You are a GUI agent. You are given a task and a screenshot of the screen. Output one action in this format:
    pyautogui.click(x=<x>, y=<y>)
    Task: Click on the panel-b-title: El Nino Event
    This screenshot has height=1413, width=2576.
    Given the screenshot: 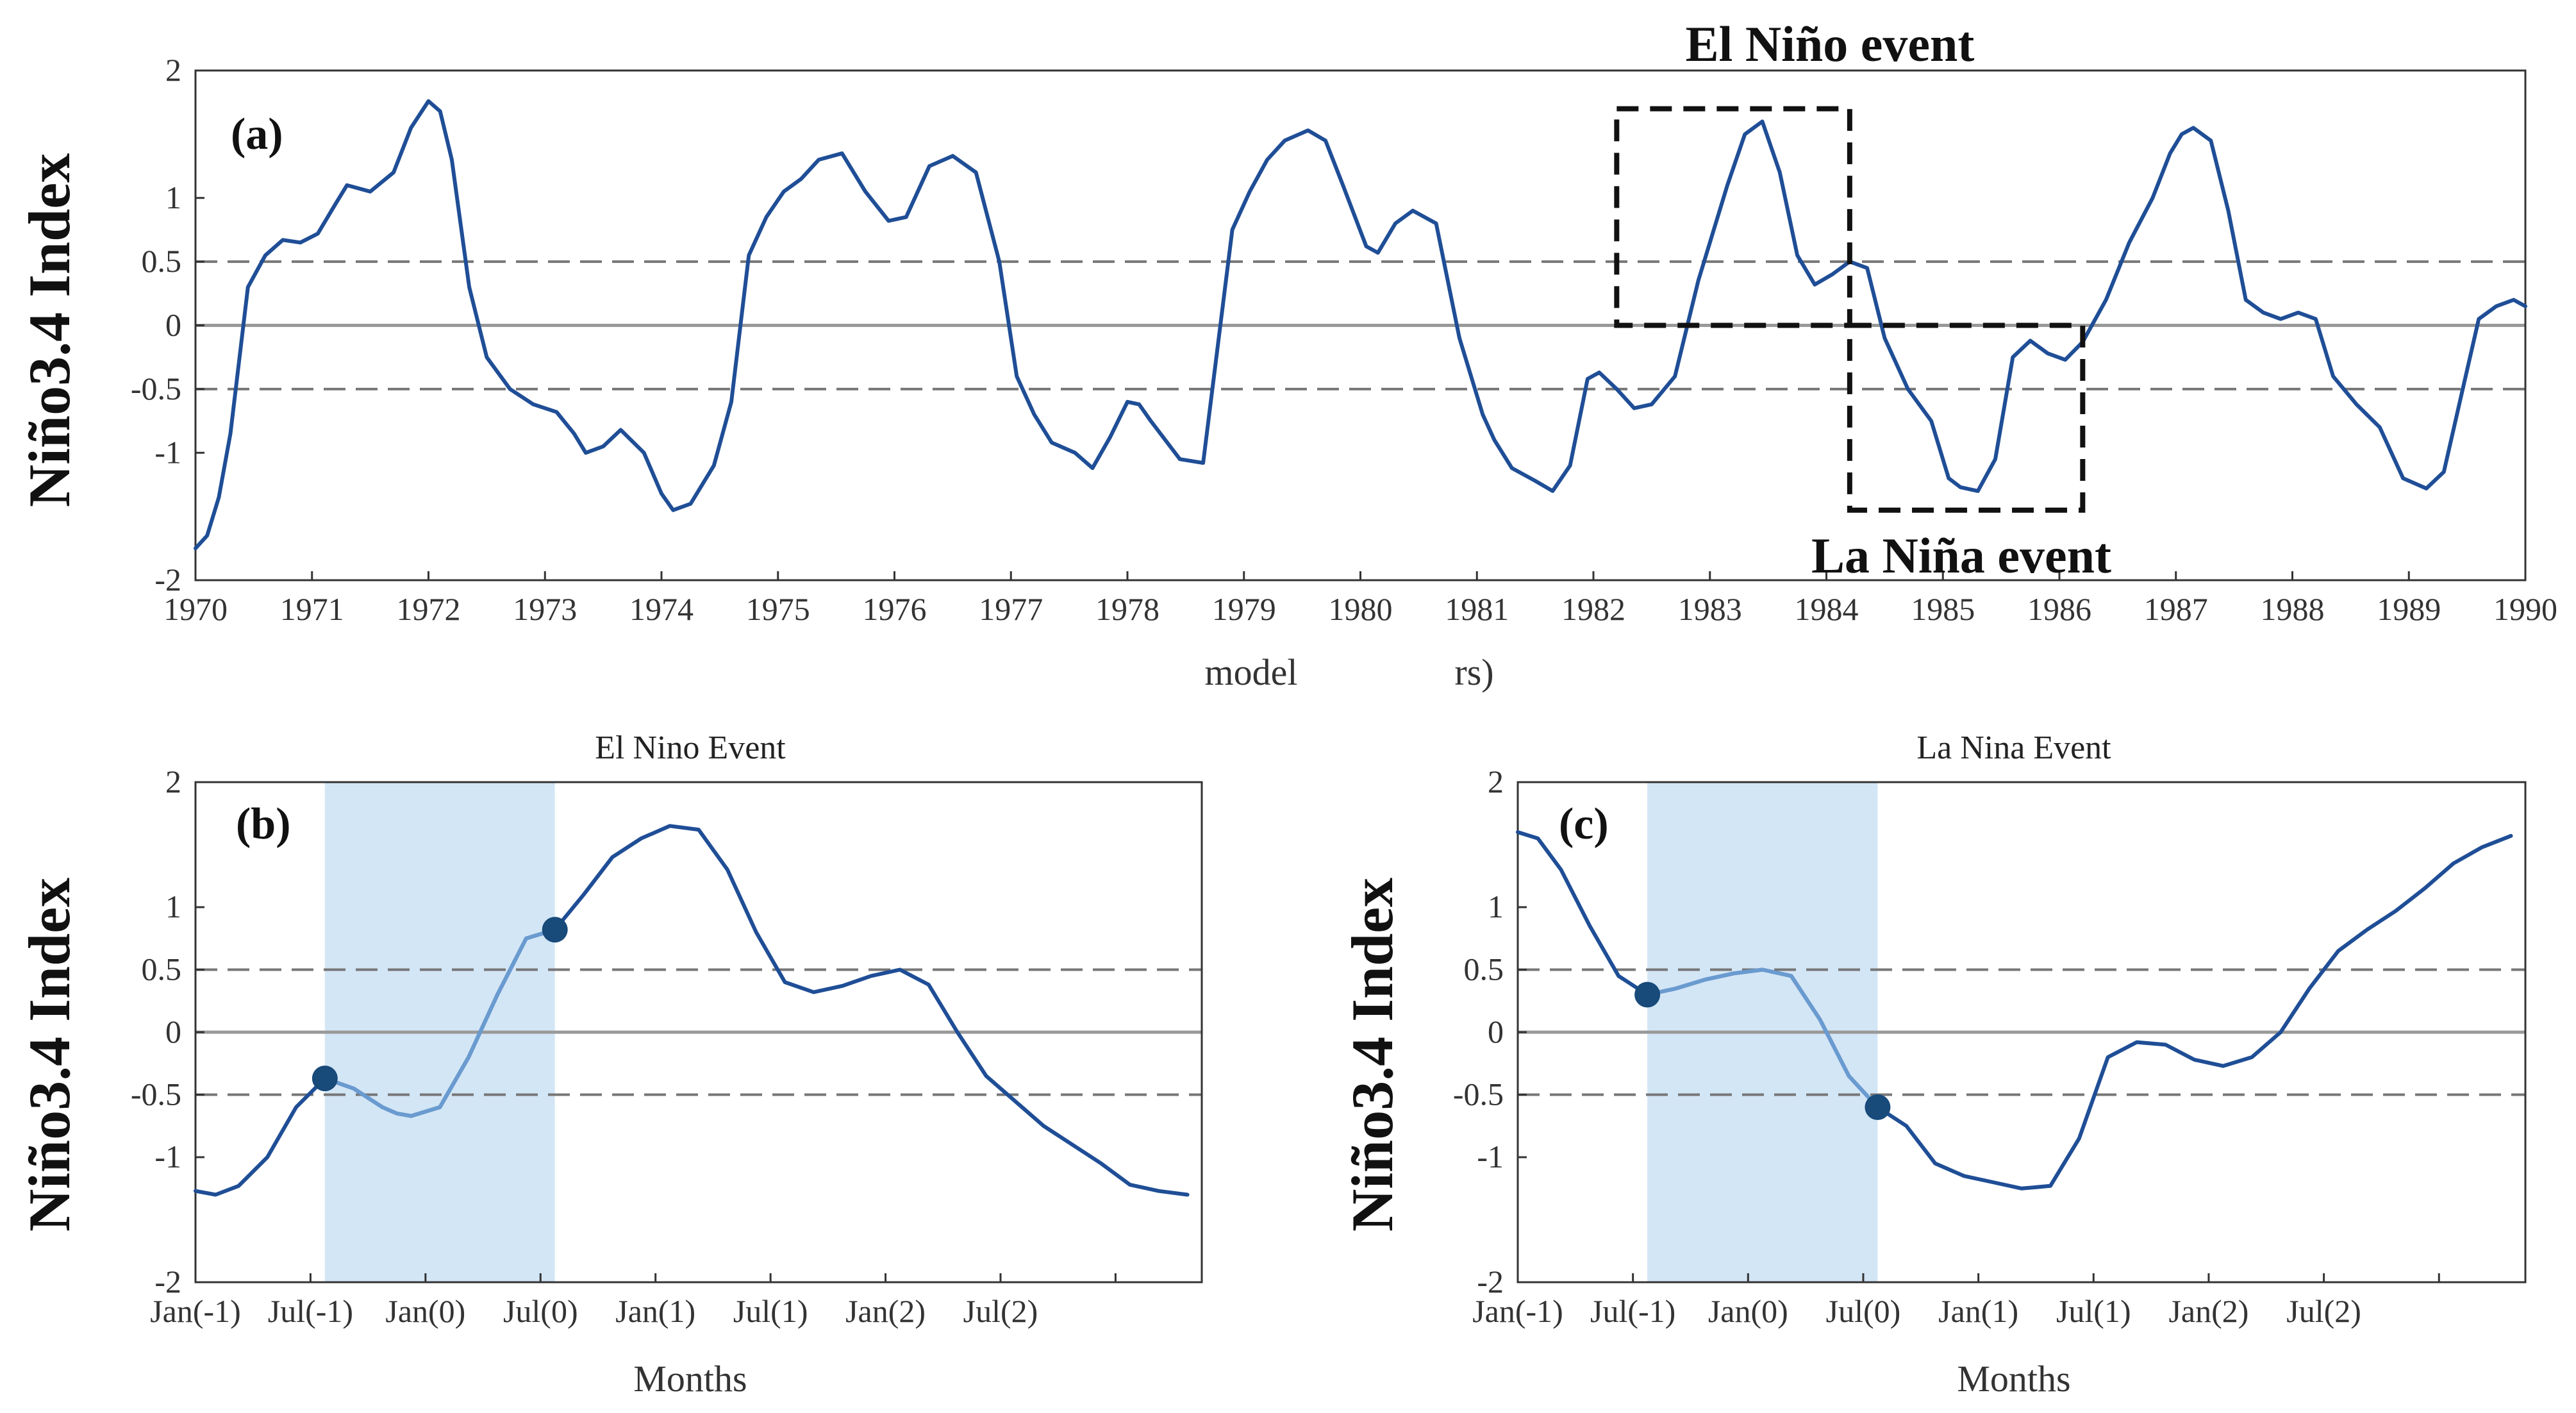 What is the action you would take?
    pyautogui.click(x=691, y=748)
    